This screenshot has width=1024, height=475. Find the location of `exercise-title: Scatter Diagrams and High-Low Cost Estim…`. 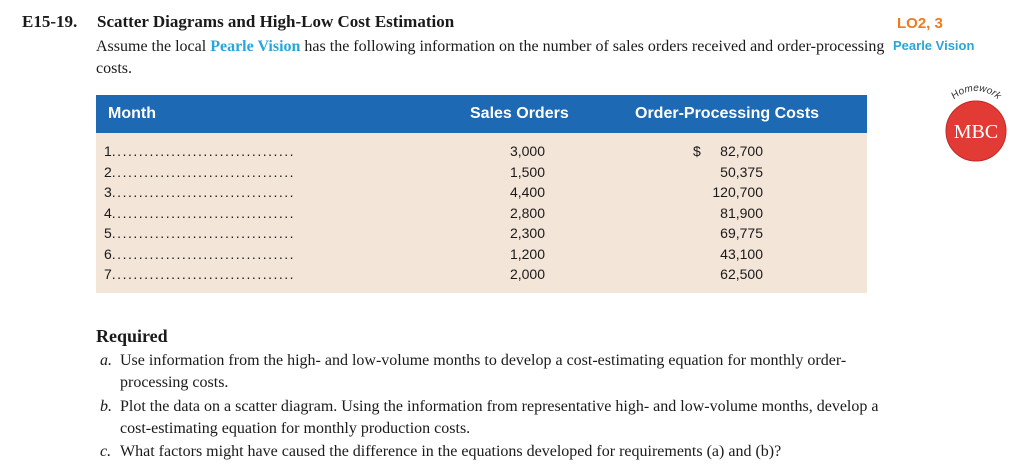

exercise-title: Scatter Diagrams and High-Low Cost Estim… is located at coordinates (276, 21).